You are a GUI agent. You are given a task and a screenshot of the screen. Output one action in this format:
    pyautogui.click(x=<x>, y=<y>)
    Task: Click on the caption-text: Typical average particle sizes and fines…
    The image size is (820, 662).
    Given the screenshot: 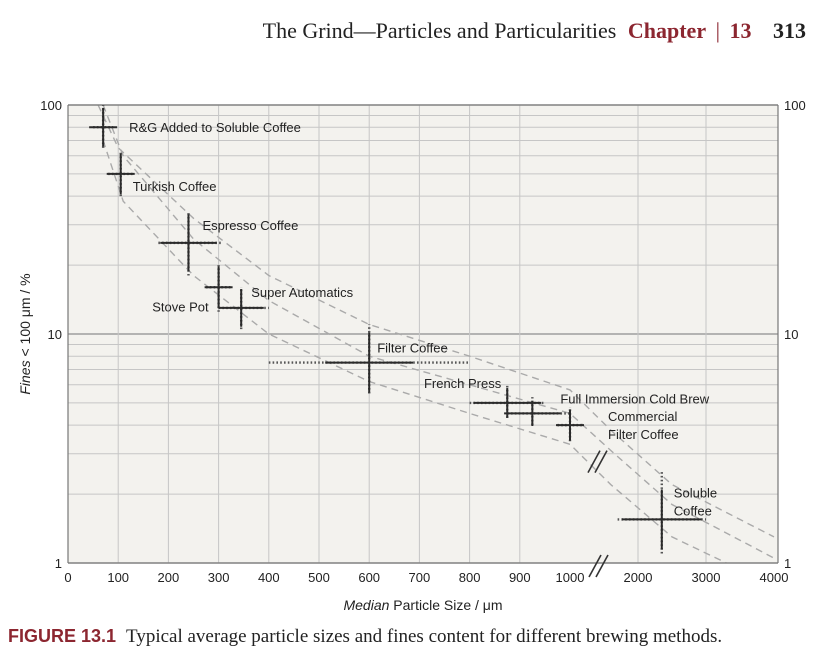 What is the action you would take?
    pyautogui.click(x=424, y=636)
    